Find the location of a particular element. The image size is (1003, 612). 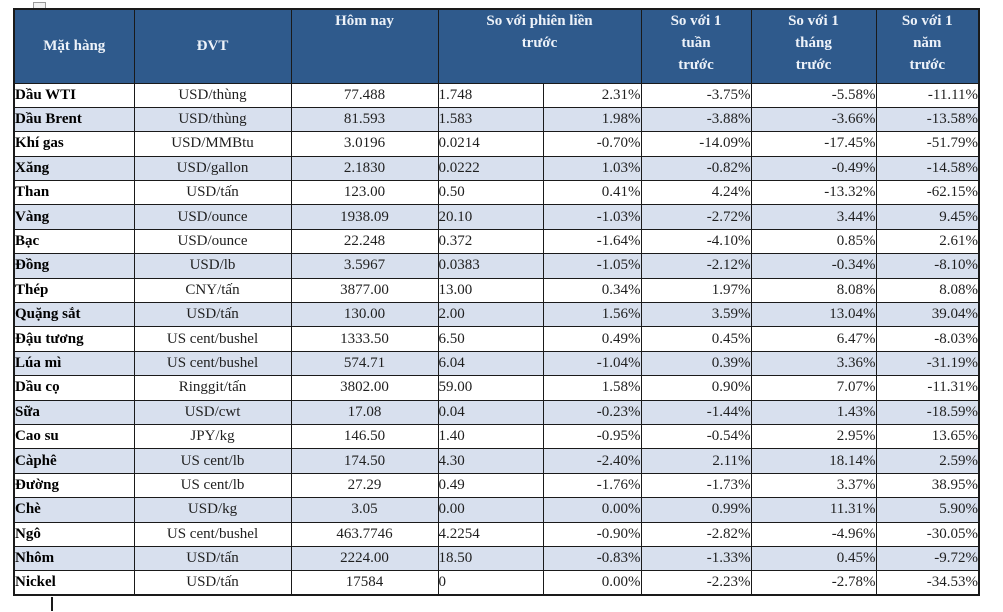

cell-year-change-pct: 2.59% is located at coordinates (927, 461).